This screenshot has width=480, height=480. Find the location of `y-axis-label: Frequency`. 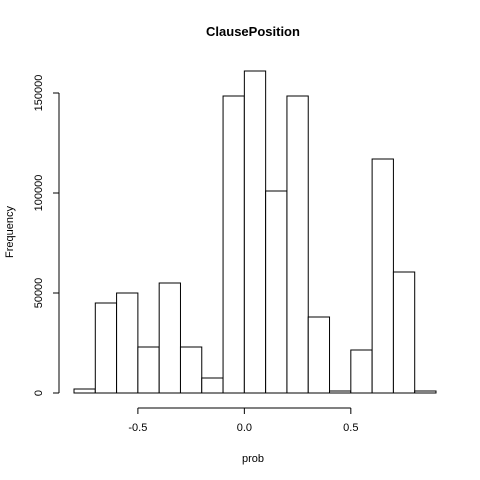

y-axis-label: Frequency is located at coordinates (10, 232).